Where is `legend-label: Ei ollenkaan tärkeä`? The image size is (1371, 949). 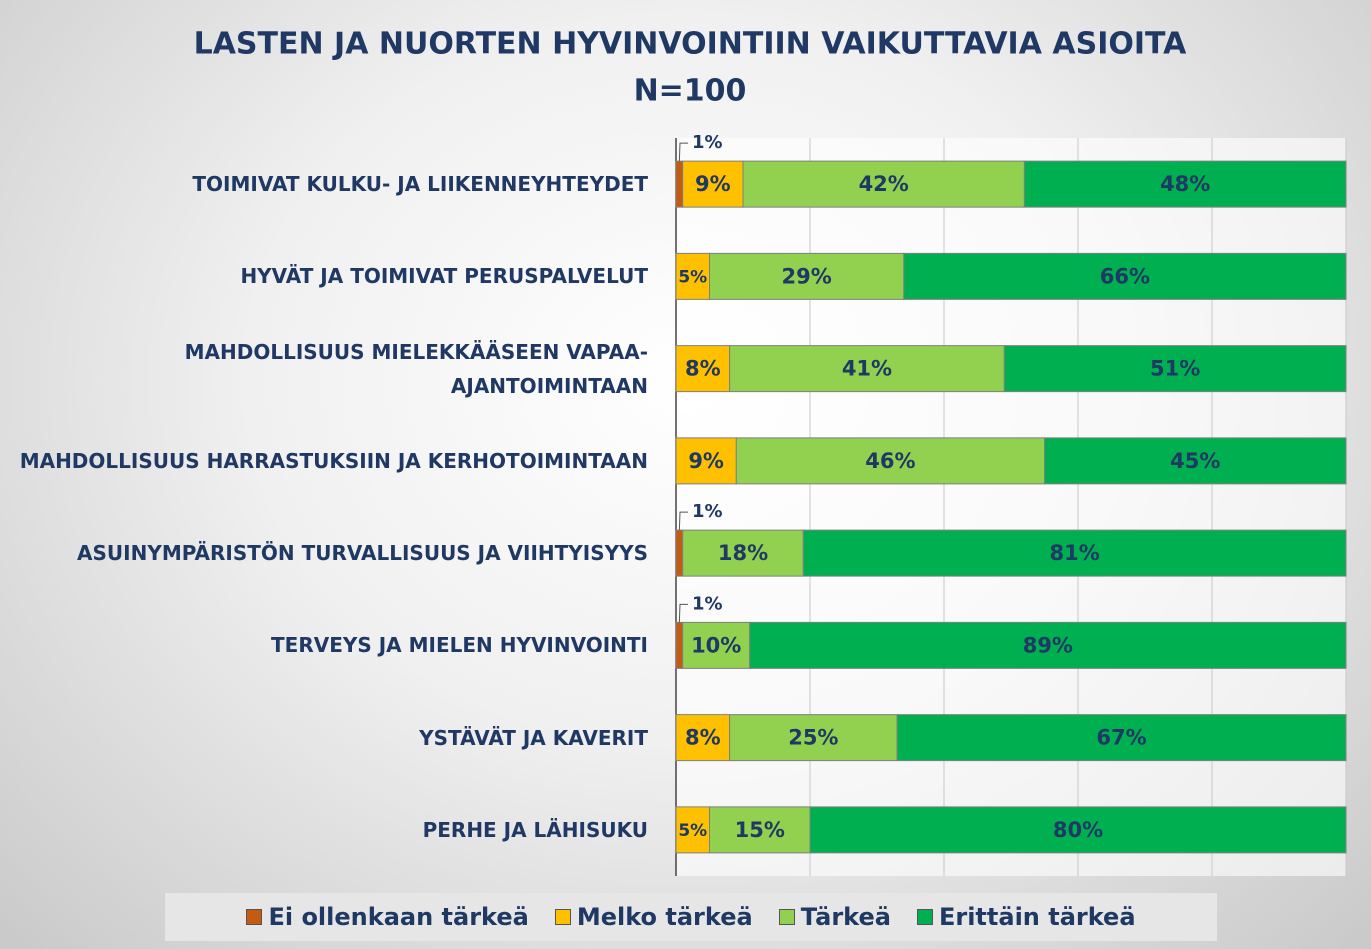 legend-label: Ei ollenkaan tärkeä is located at coordinates (398, 917).